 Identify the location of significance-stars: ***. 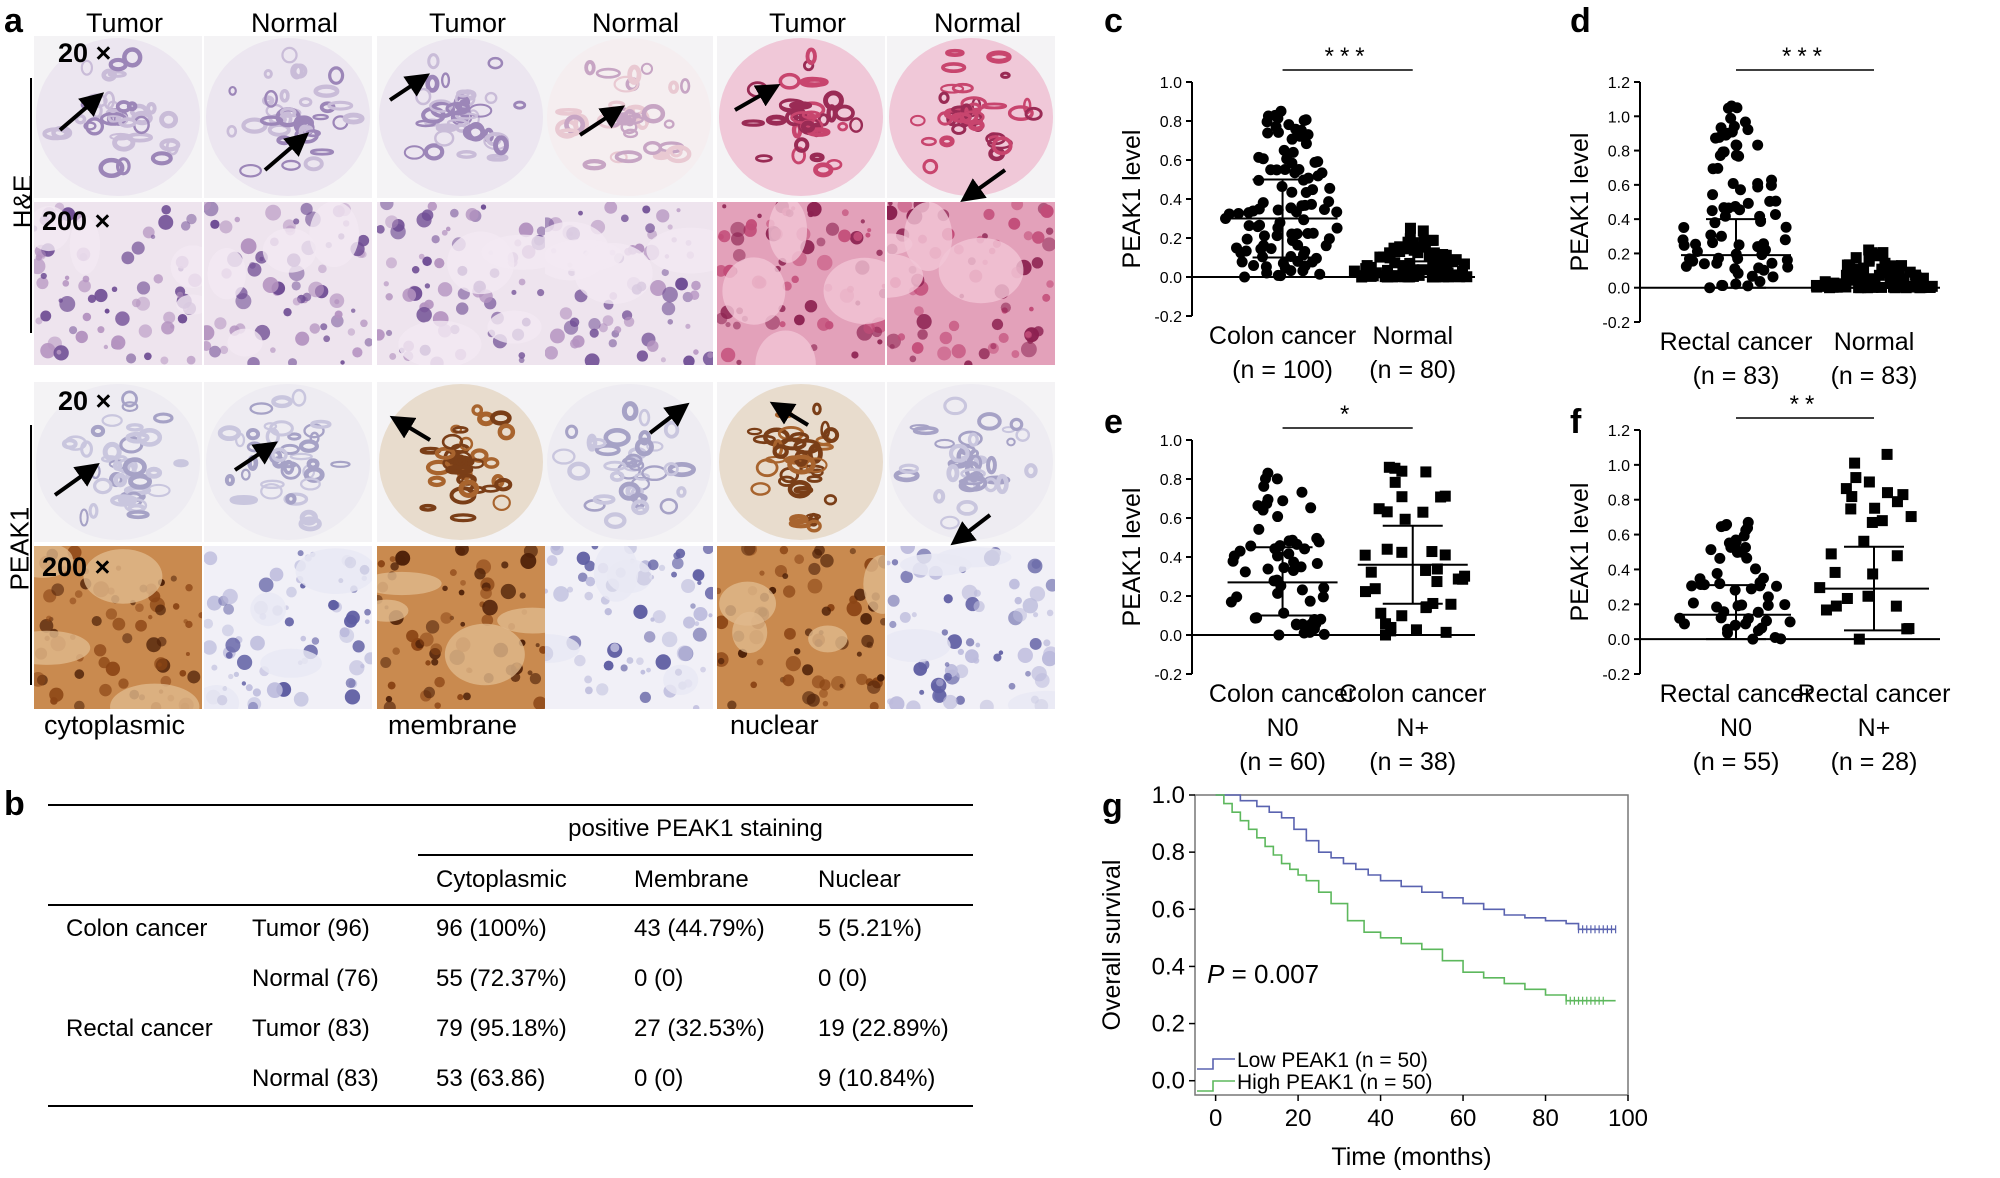
(1348, 56).